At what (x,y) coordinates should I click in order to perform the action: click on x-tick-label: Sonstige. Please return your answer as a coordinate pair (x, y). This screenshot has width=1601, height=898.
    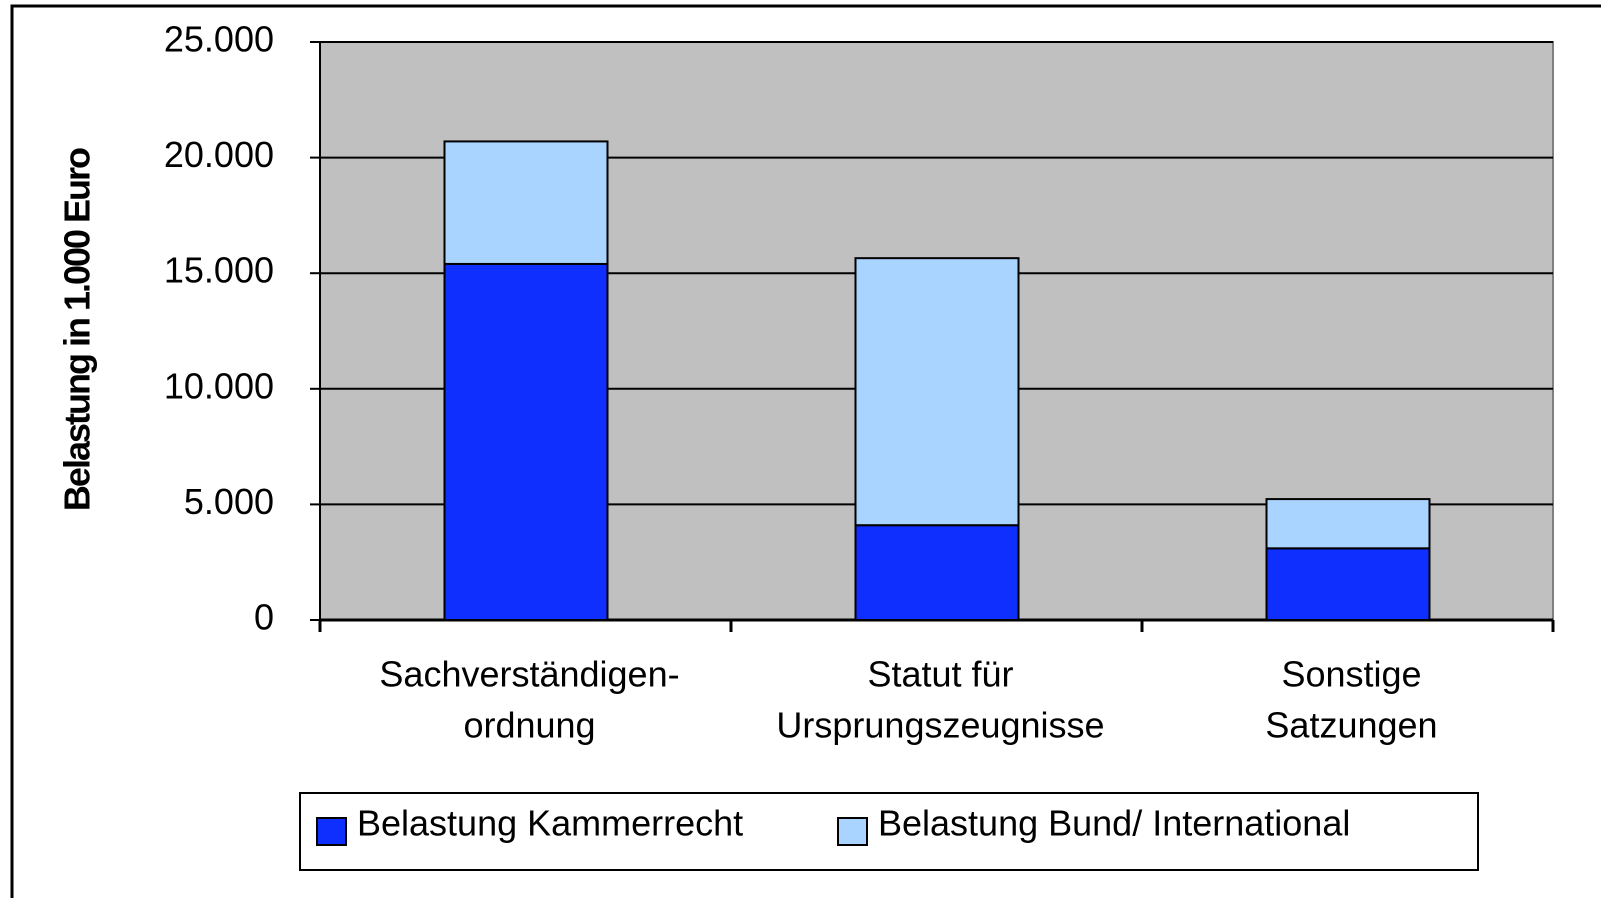
    Looking at the image, I should click on (1351, 674).